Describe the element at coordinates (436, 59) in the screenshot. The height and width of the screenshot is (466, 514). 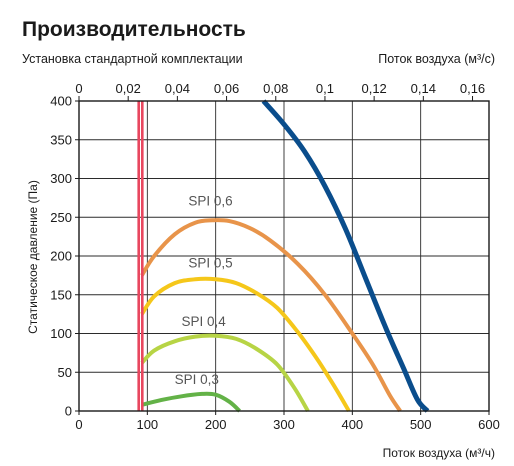
I see `top-axis-label: Поток воздуха (м³/с)` at that location.